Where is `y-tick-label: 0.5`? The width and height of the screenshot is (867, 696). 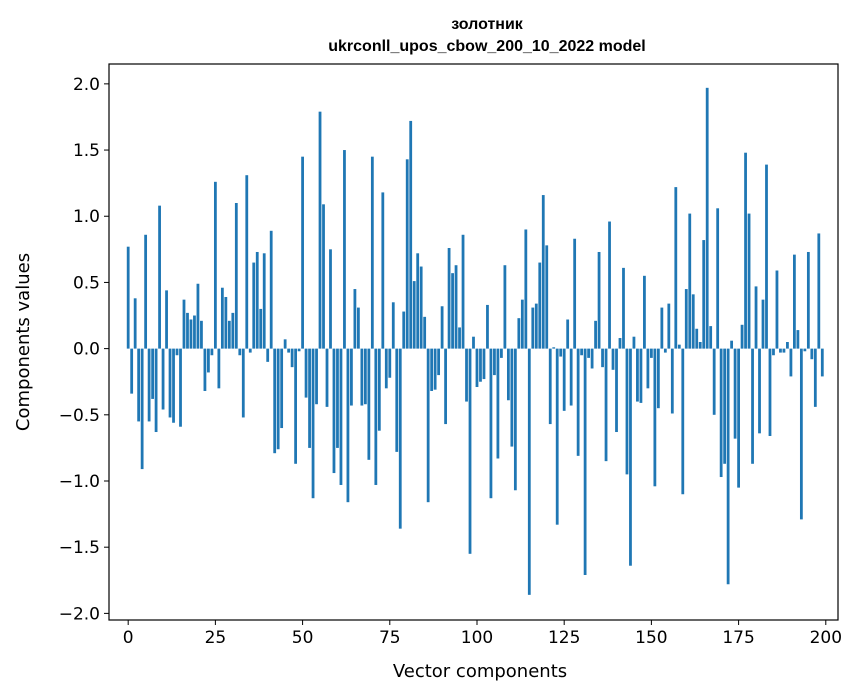 y-tick-label: 0.5 is located at coordinates (86, 283).